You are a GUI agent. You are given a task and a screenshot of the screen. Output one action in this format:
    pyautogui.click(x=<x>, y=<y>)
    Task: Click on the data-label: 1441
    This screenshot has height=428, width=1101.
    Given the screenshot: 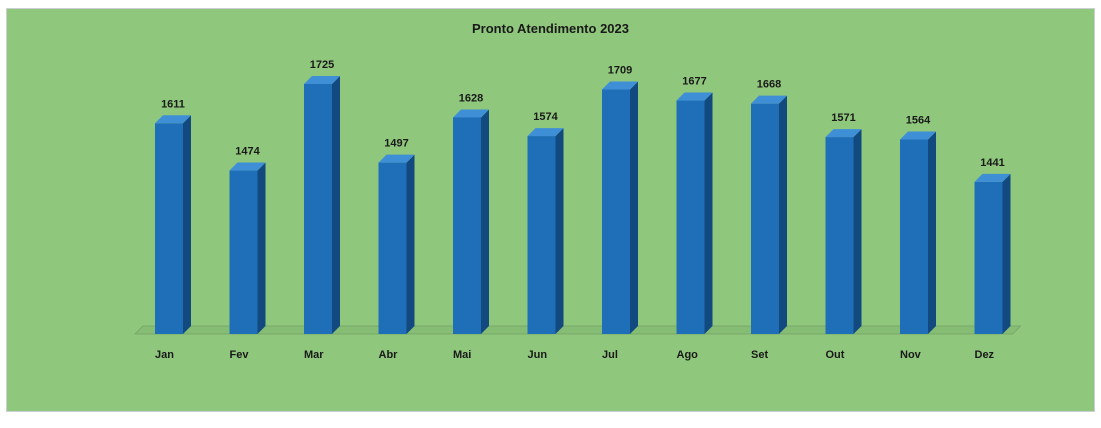 What is the action you would take?
    pyautogui.click(x=992, y=163)
    